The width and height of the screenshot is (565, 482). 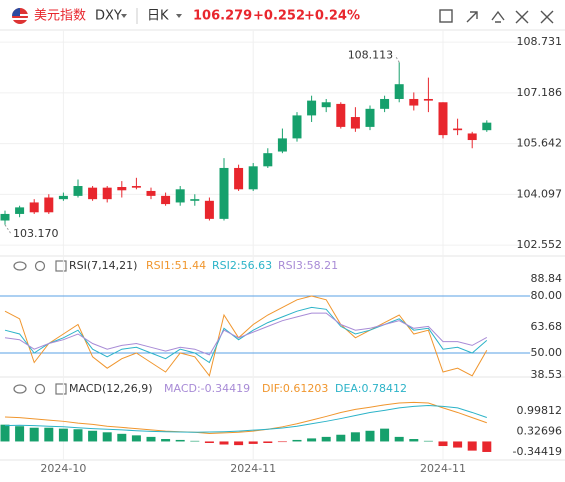 What do you see at coordinates (16, 12) in the screenshot?
I see `flag-canton` at bounding box center [16, 12].